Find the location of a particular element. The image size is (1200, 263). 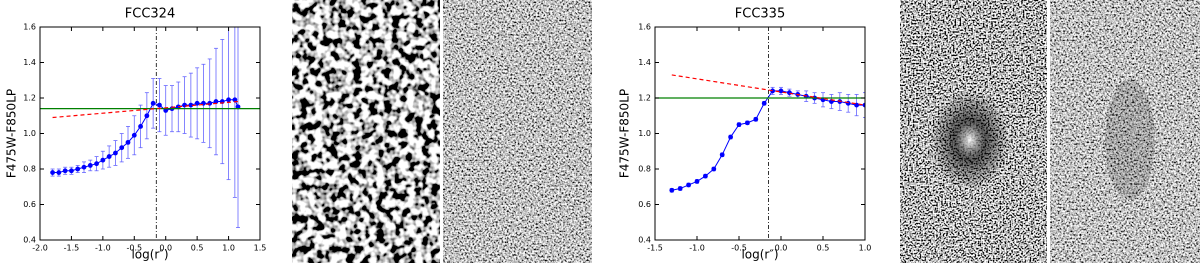

chart-title: FCC335 is located at coordinates (760, 14).